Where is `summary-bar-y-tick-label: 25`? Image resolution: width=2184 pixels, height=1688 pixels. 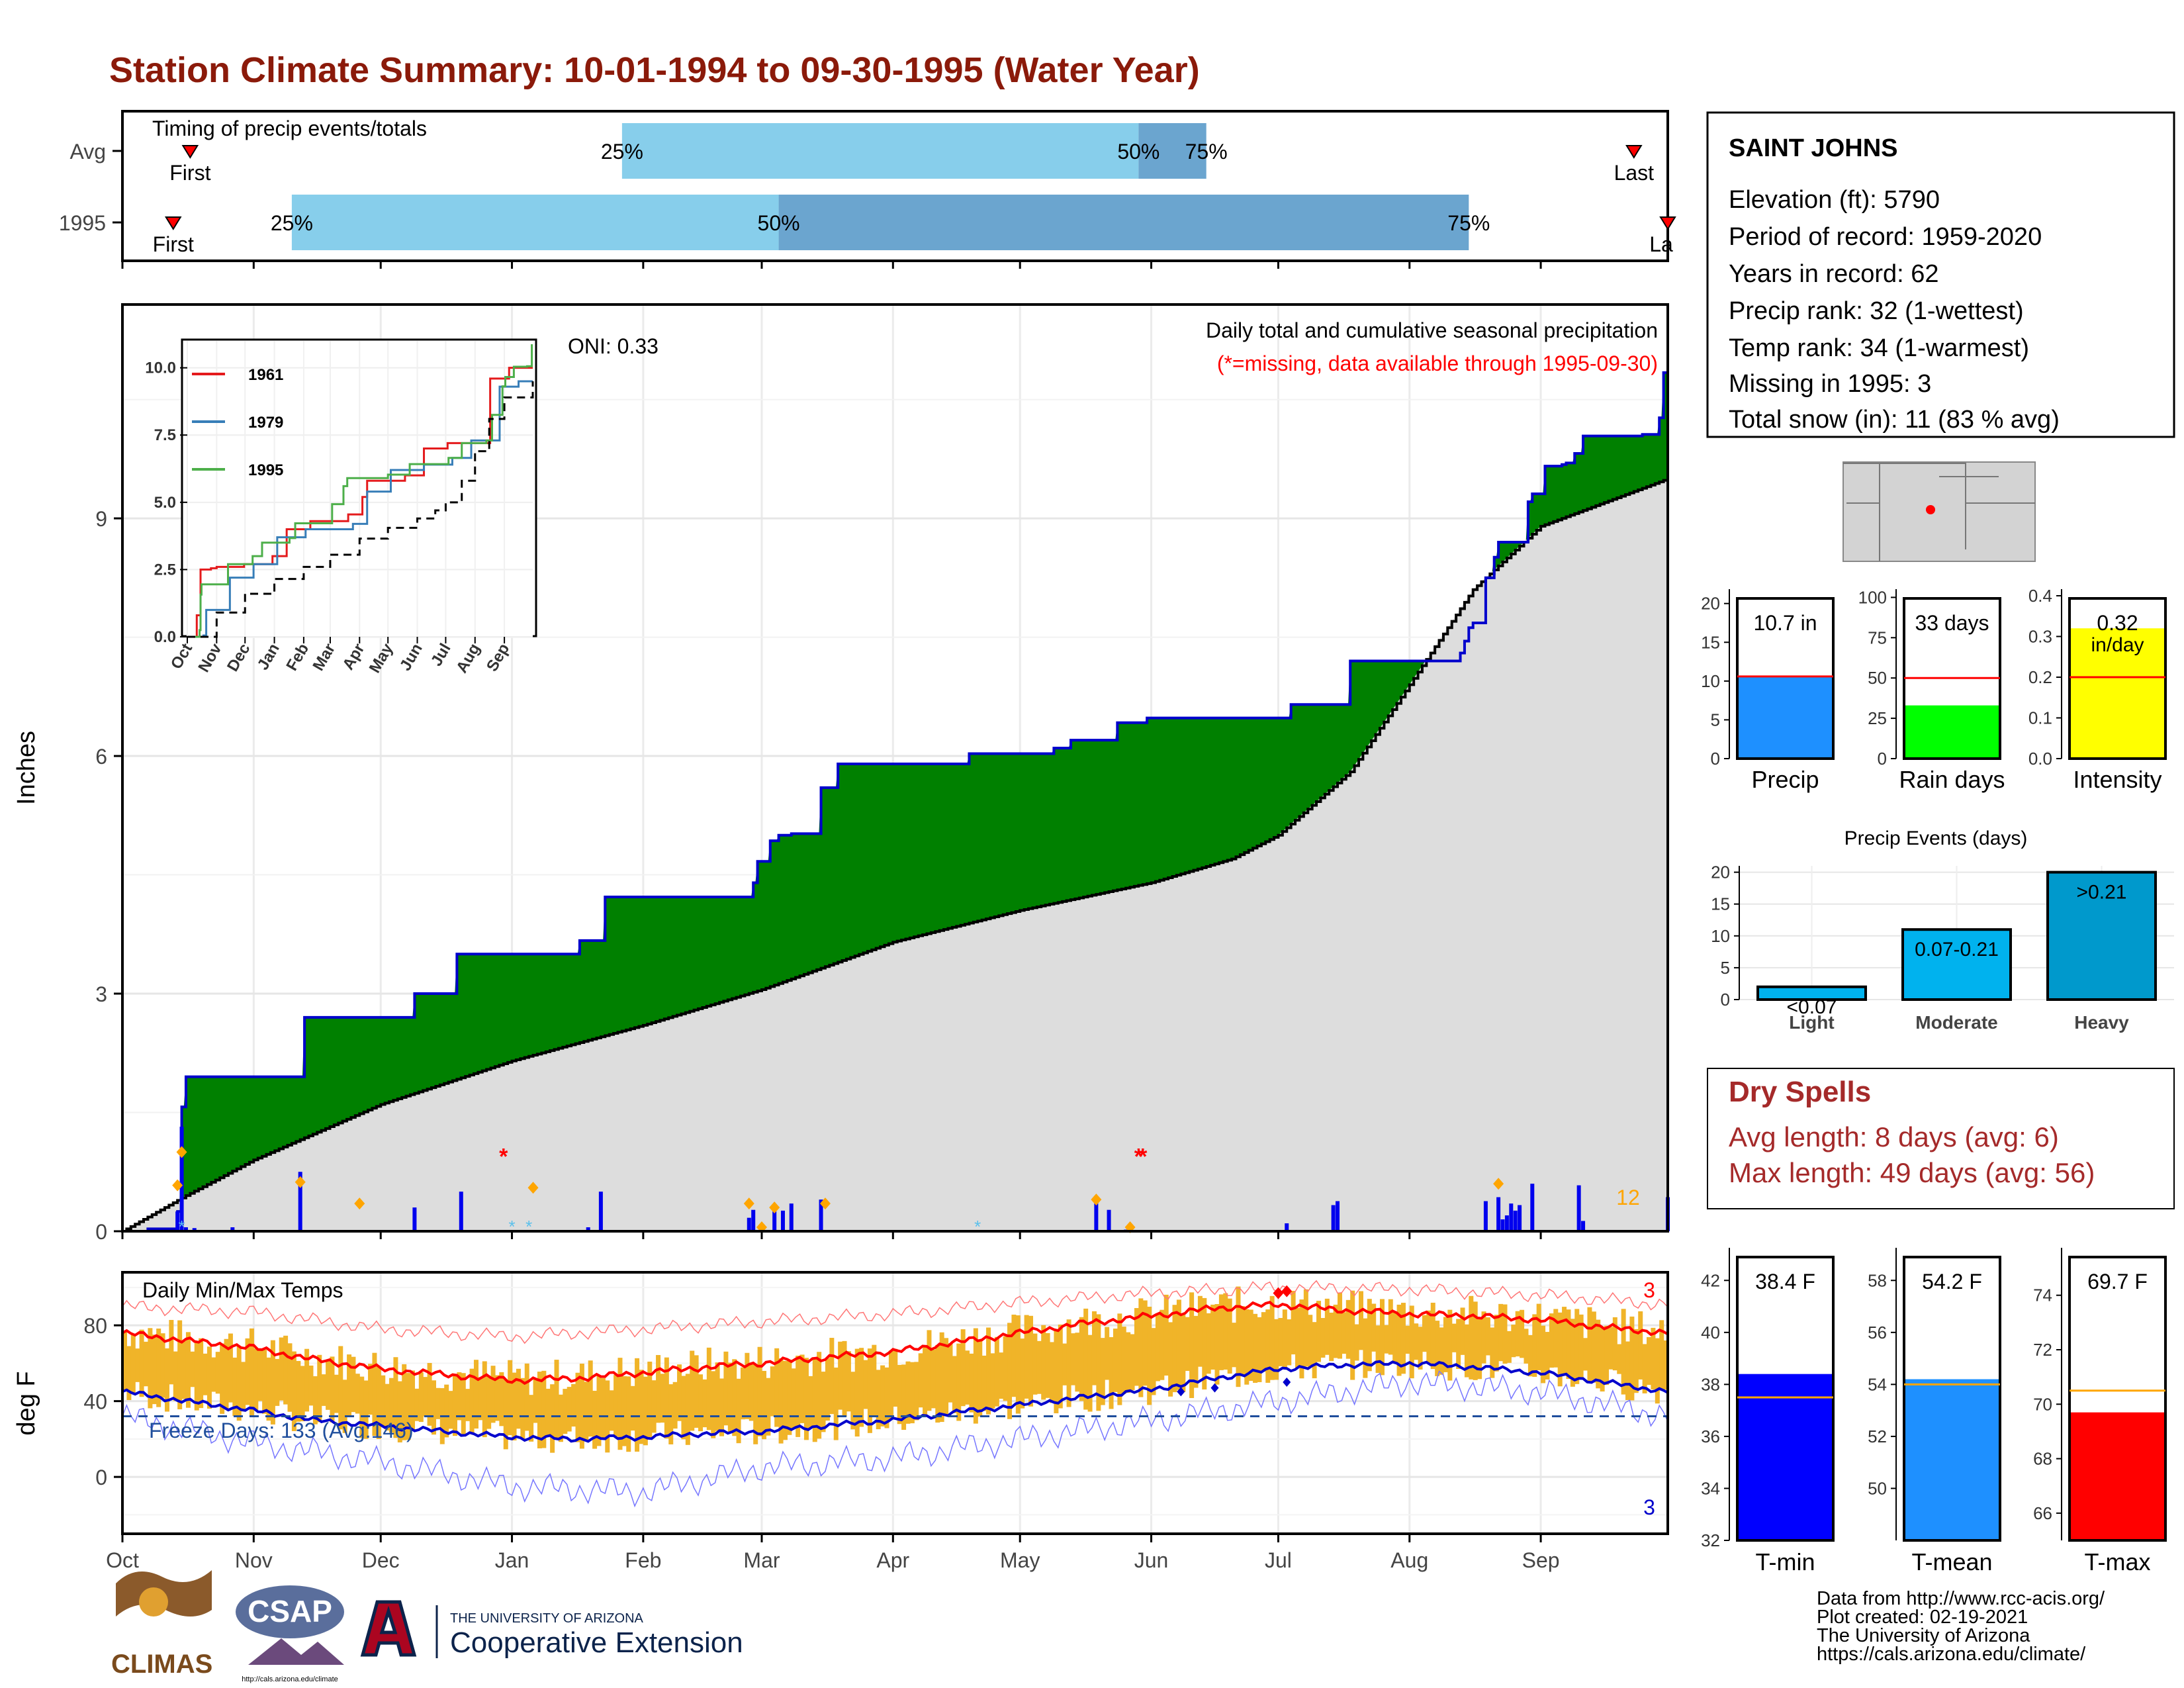
summary-bar-y-tick-label: 25 is located at coordinates (1877, 718).